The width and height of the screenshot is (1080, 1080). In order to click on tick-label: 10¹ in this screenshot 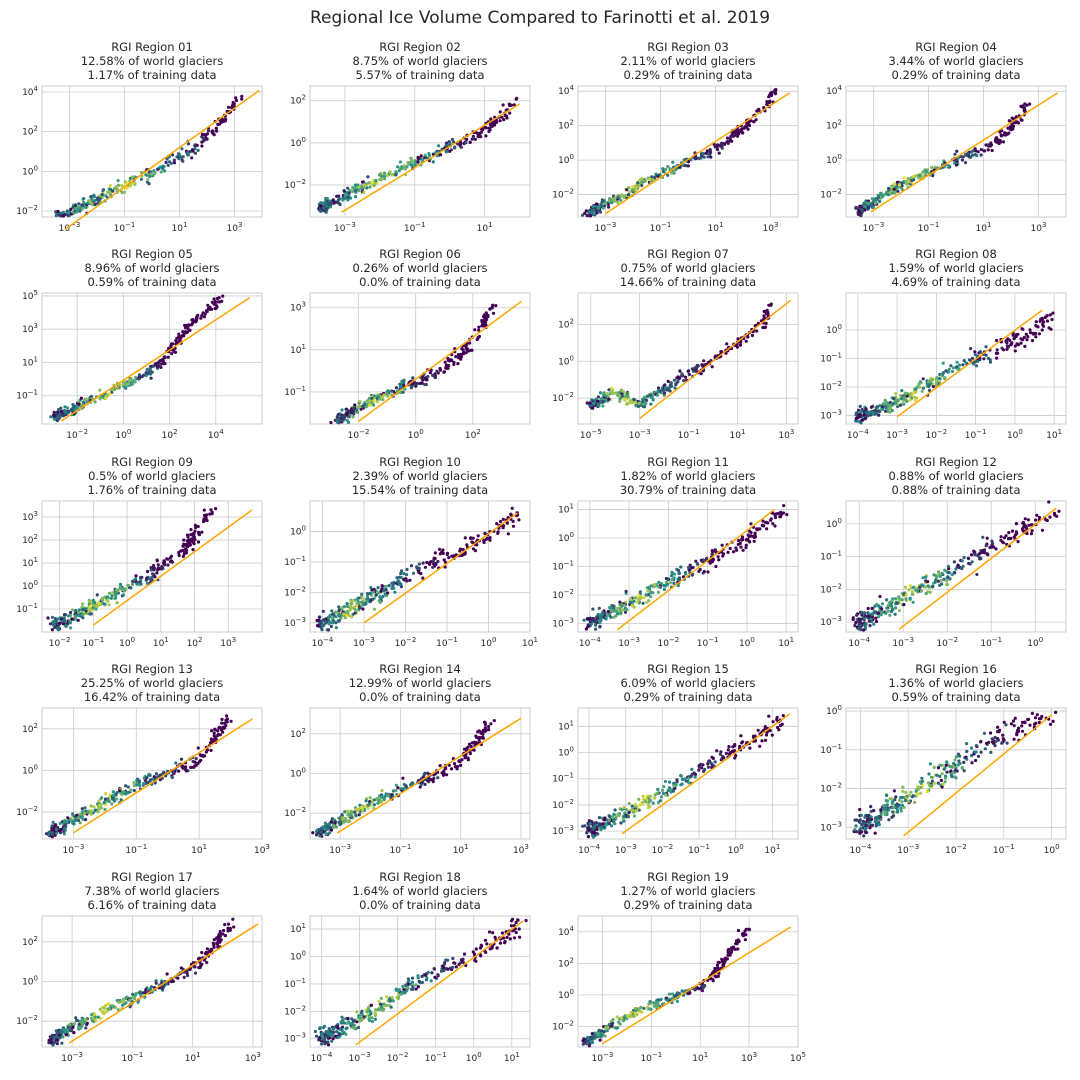, I will do `click(772, 849)`.